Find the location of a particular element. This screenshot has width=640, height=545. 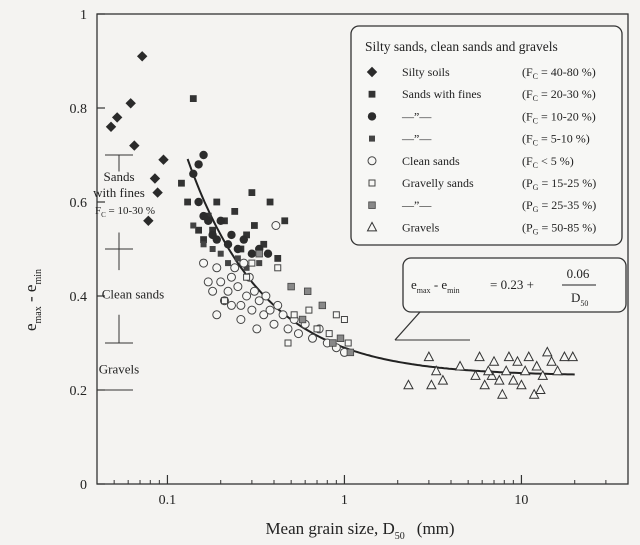

equation-frame is located at coordinates (514, 285).